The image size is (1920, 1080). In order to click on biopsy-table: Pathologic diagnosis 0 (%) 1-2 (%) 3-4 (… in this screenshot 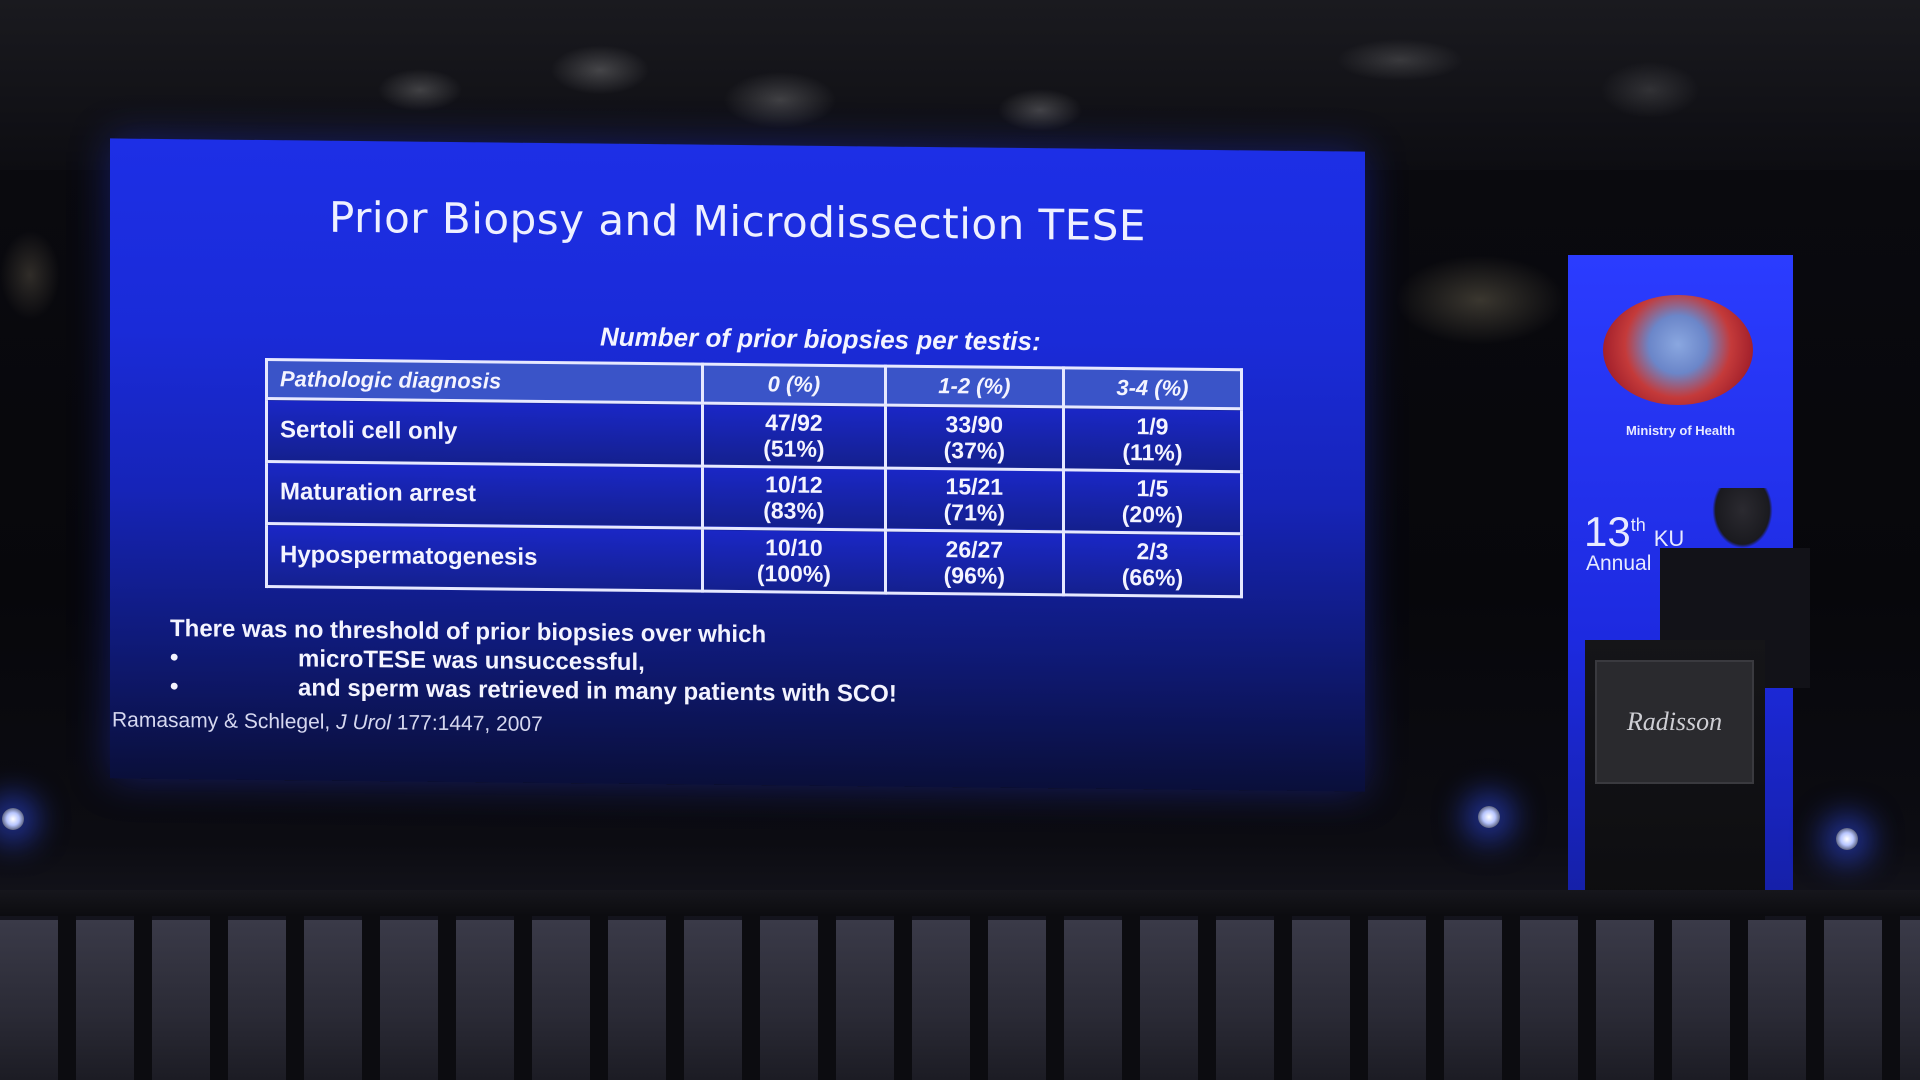, I will do `click(754, 478)`.